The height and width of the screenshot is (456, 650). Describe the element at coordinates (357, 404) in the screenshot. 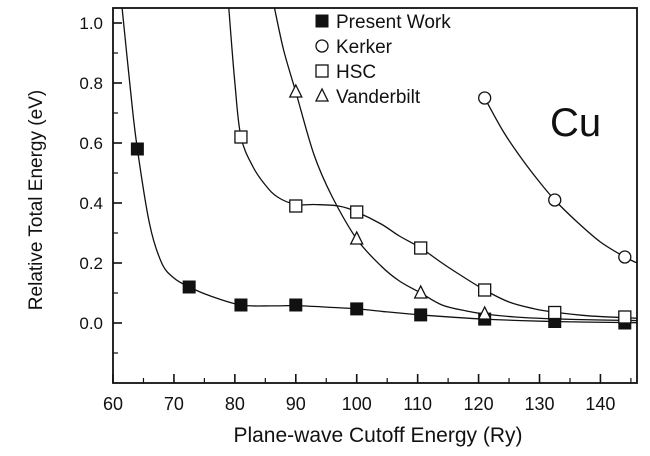

I see `x-tick-label: 100` at that location.